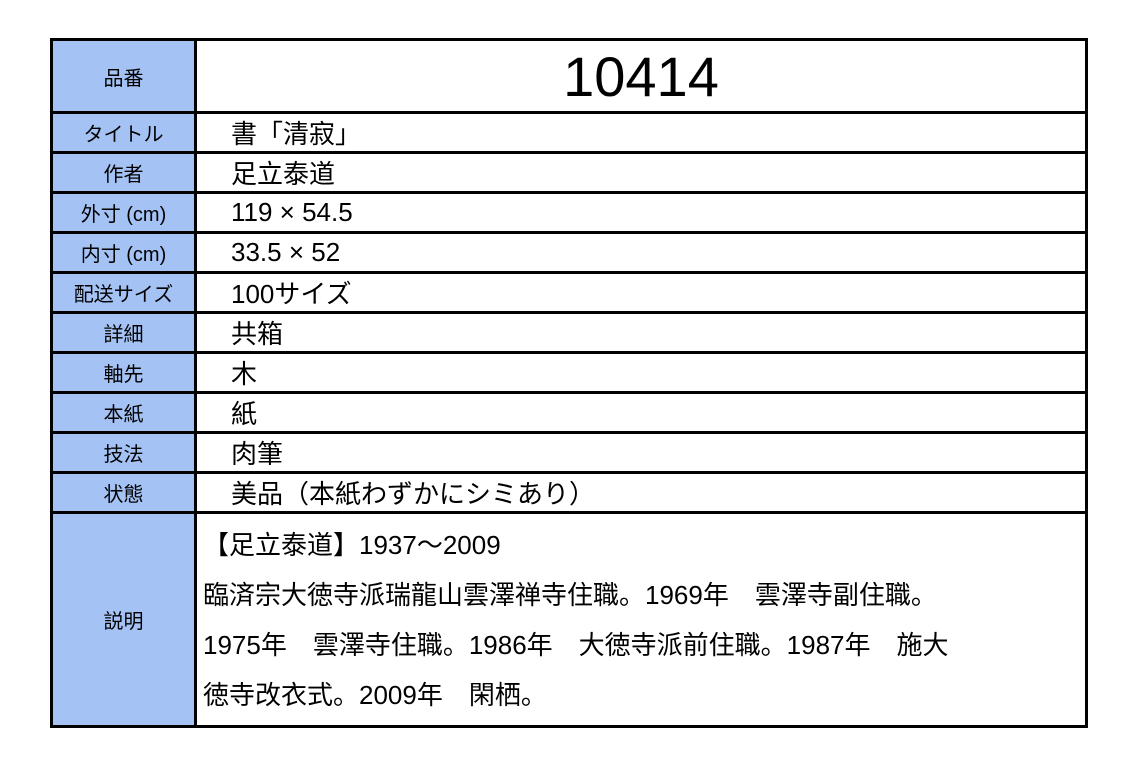 The height and width of the screenshot is (784, 1144). What do you see at coordinates (641, 492) in the screenshot?
I see `row-value: 美品（本紙わずかにシミあり）` at bounding box center [641, 492].